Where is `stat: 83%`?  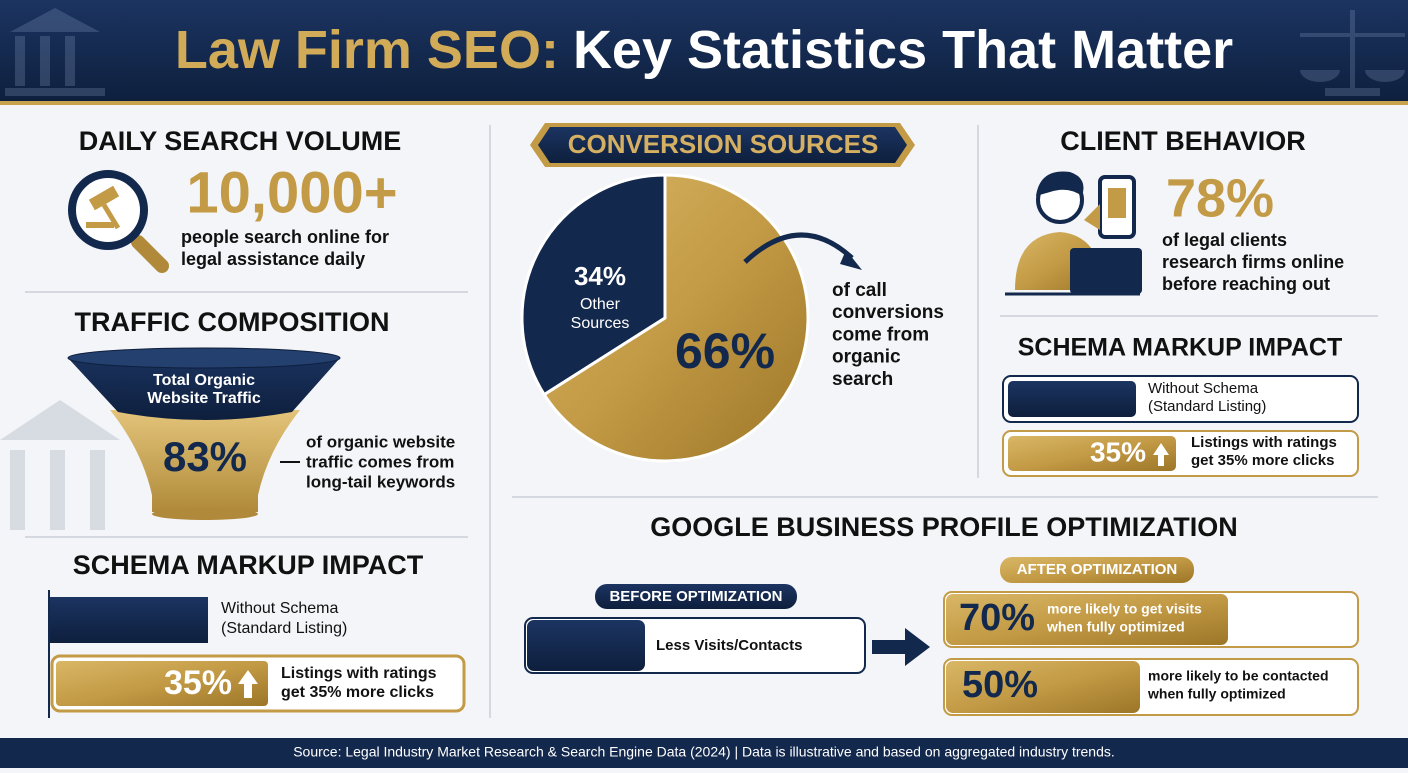 stat: 83% is located at coordinates (205, 456).